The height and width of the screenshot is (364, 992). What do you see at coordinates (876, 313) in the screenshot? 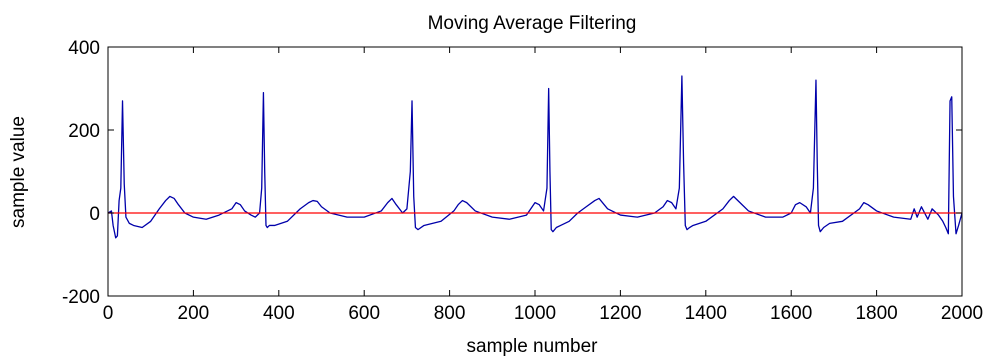
I see `x-tick-label: 1800` at bounding box center [876, 313].